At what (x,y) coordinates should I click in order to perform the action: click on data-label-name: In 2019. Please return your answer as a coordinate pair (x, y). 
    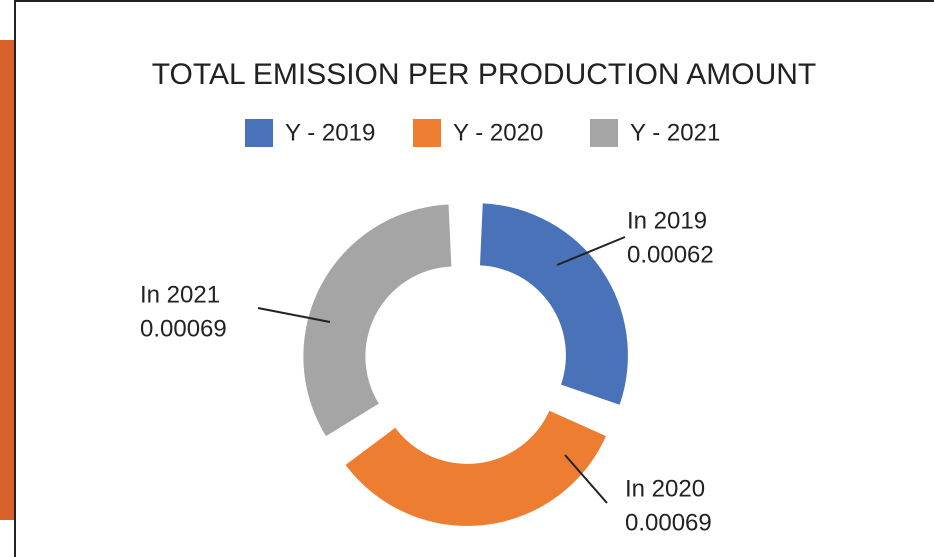
    Looking at the image, I should click on (667, 220).